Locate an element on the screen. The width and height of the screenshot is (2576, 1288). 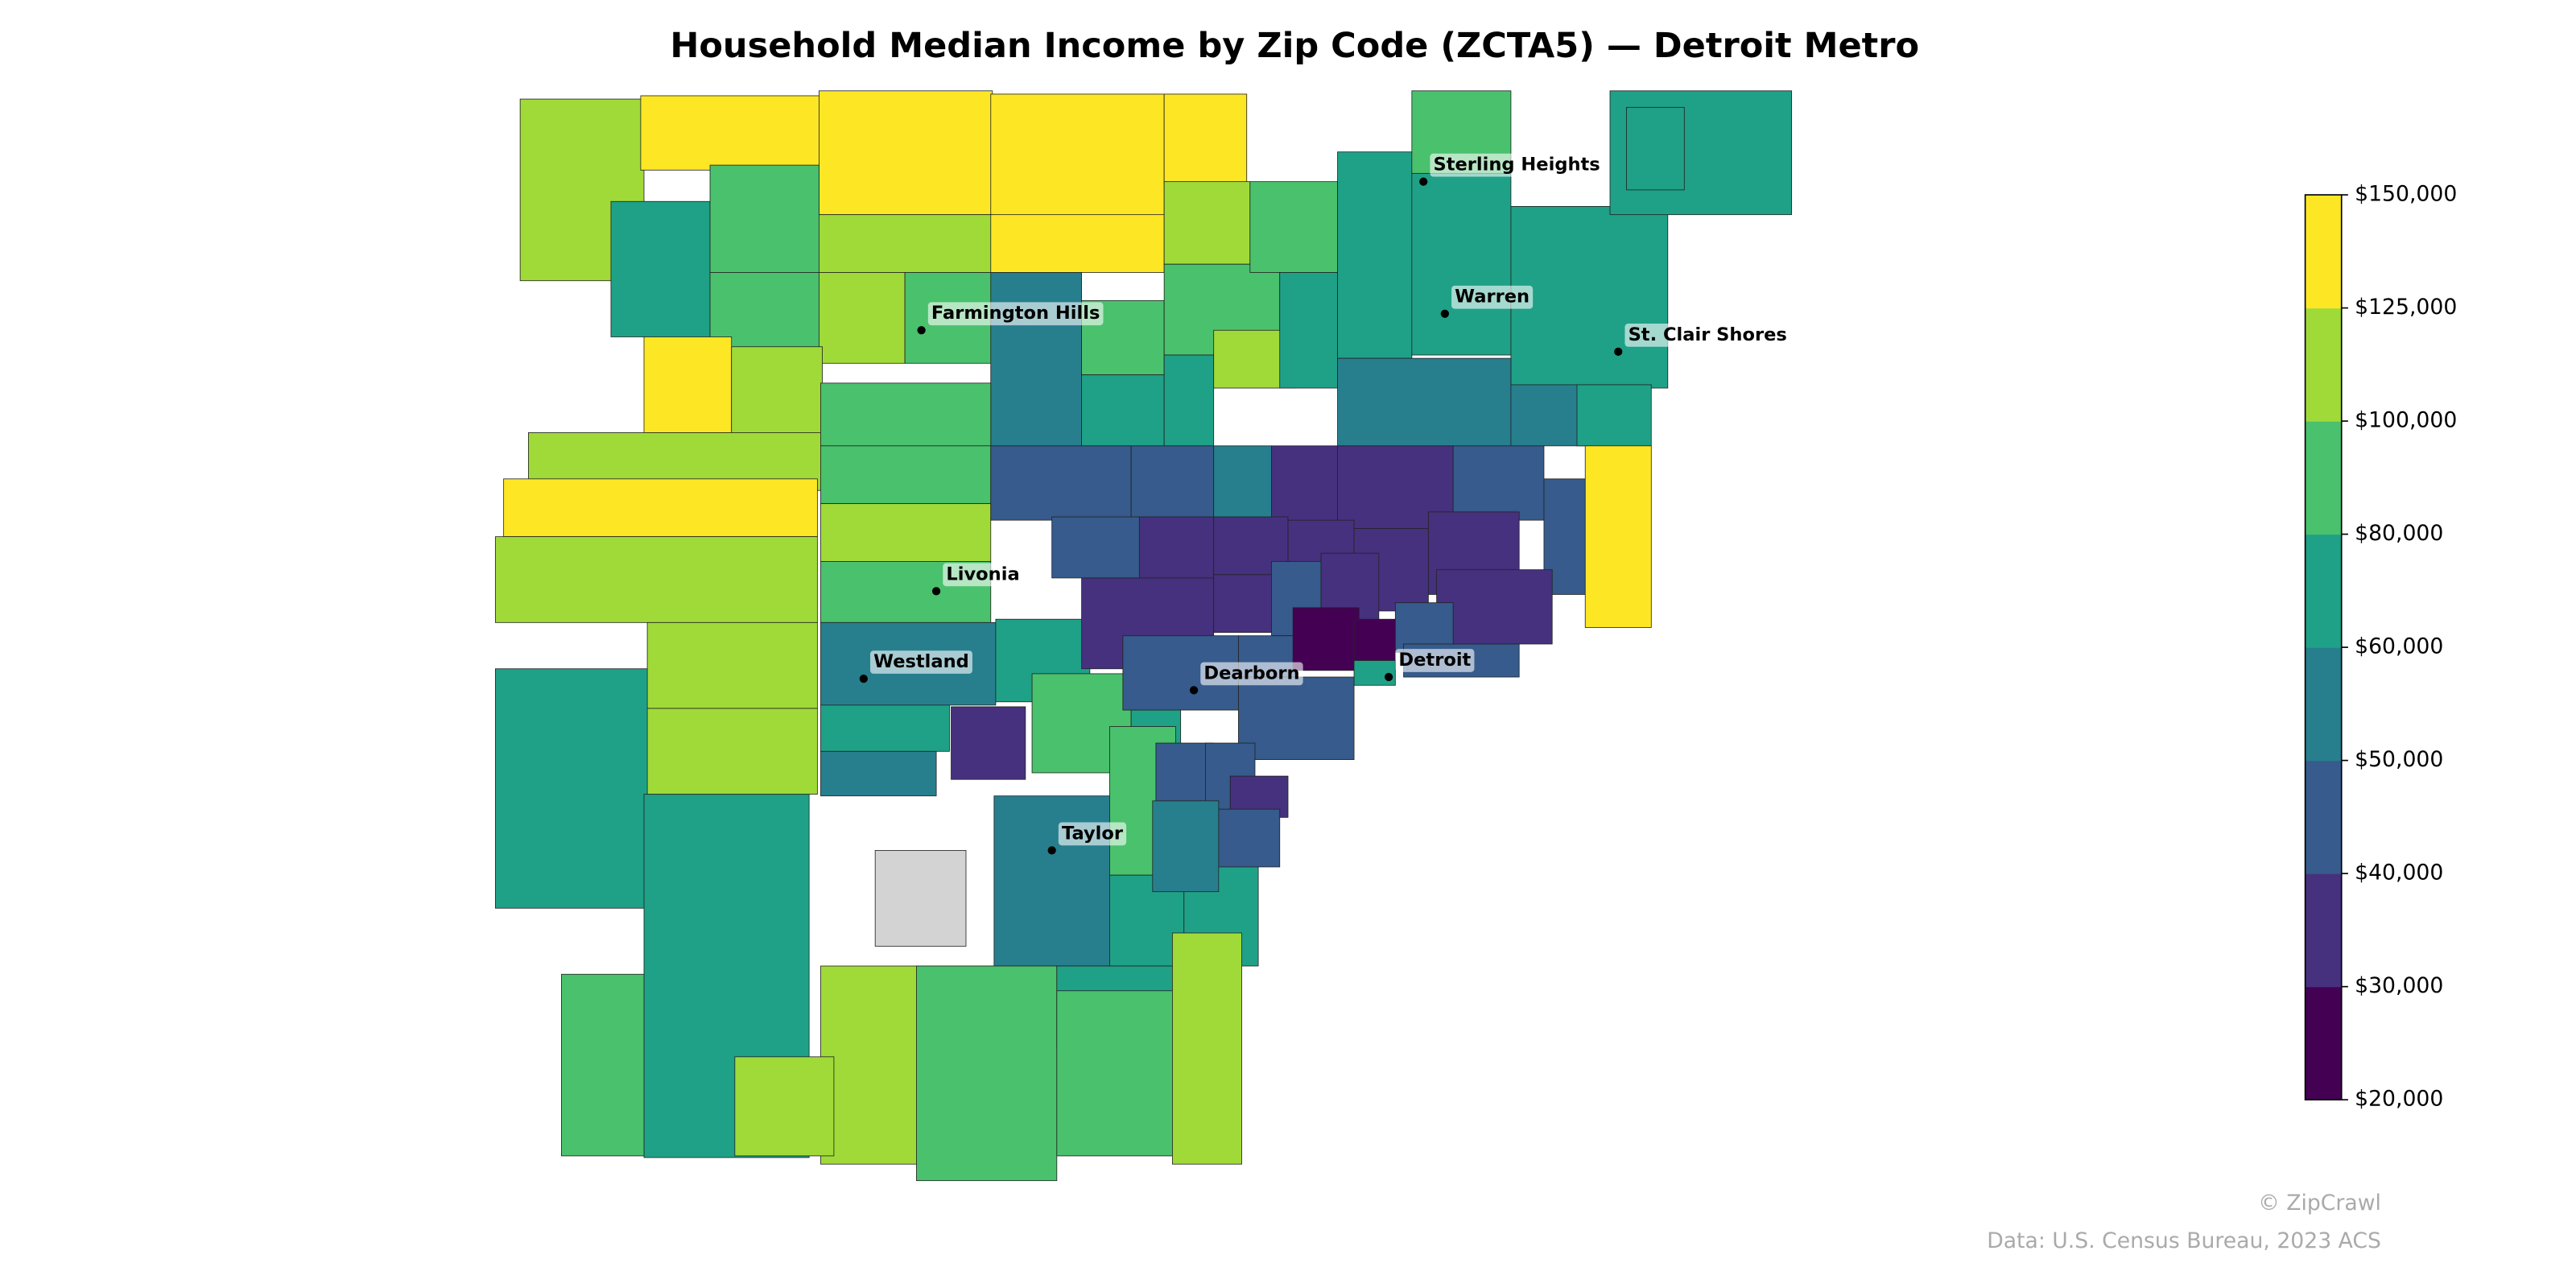
colorbar-tick-label: $150,000 is located at coordinates (2406, 194).